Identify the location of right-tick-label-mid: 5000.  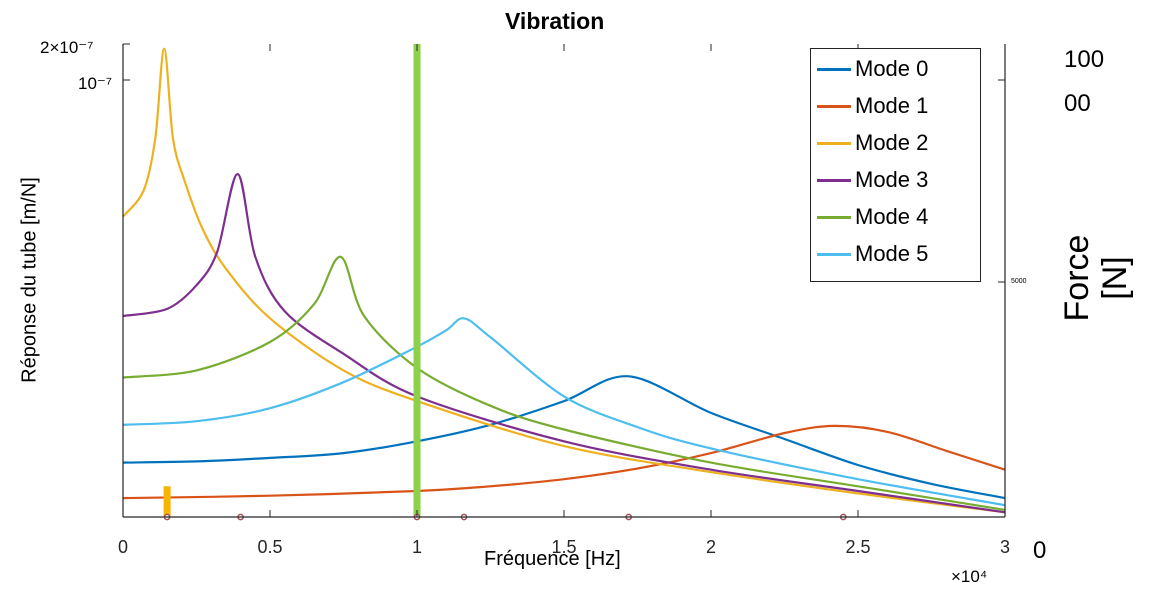
(1019, 281).